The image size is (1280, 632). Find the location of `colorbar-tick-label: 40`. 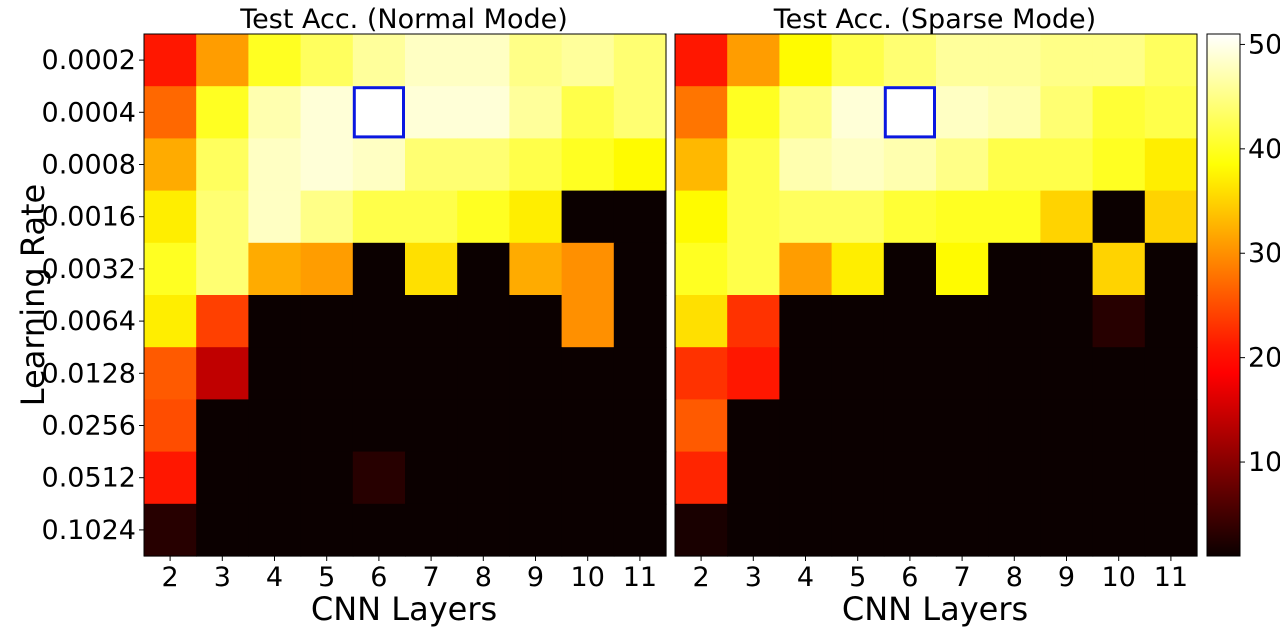

colorbar-tick-label: 40 is located at coordinates (1264, 149).